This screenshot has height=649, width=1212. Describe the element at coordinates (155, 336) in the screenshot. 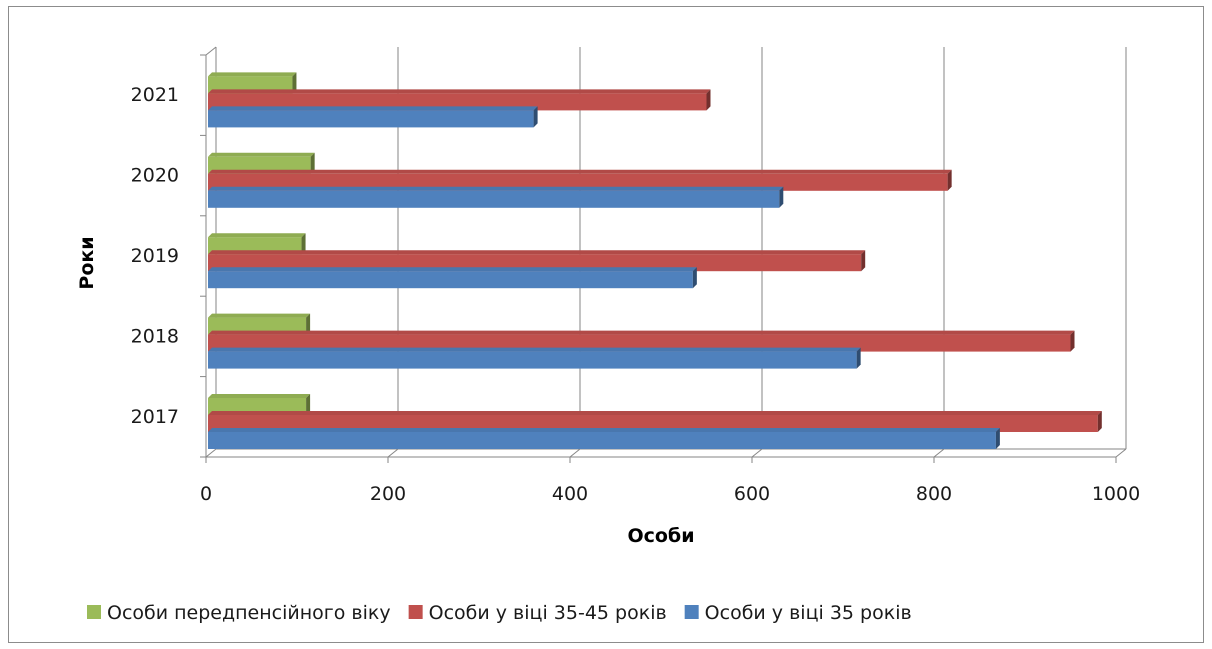

I see `y-tick-label: 2018` at that location.